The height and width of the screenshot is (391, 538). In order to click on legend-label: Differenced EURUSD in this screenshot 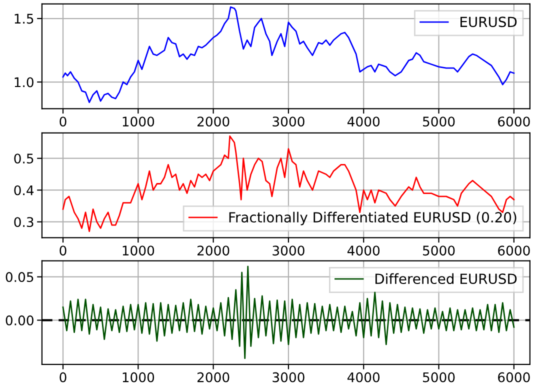, I will do `click(446, 278)`.